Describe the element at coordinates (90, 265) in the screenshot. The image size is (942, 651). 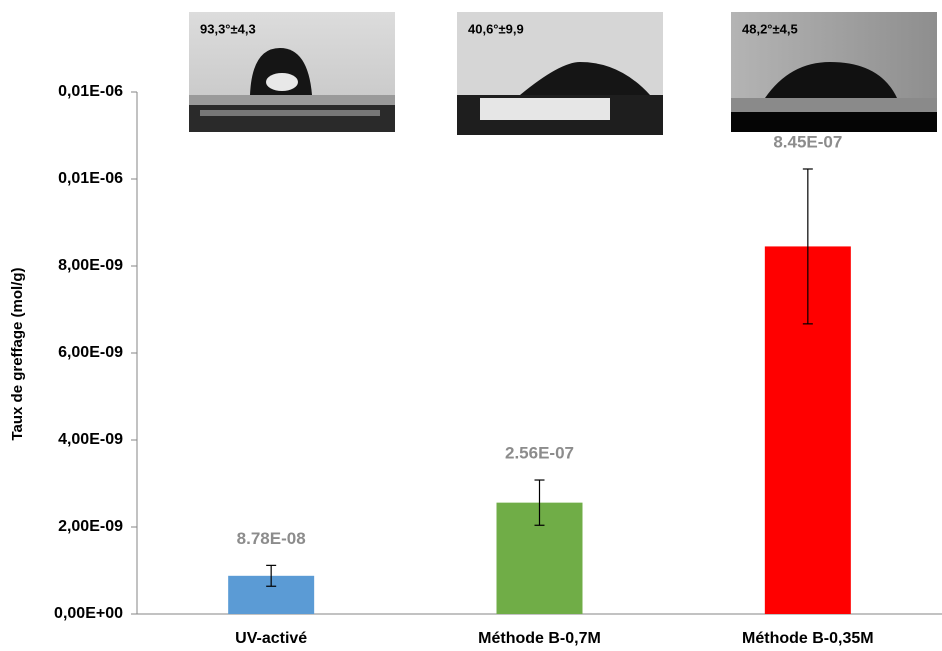
I see `y-tick-label: 8,00E-09` at that location.